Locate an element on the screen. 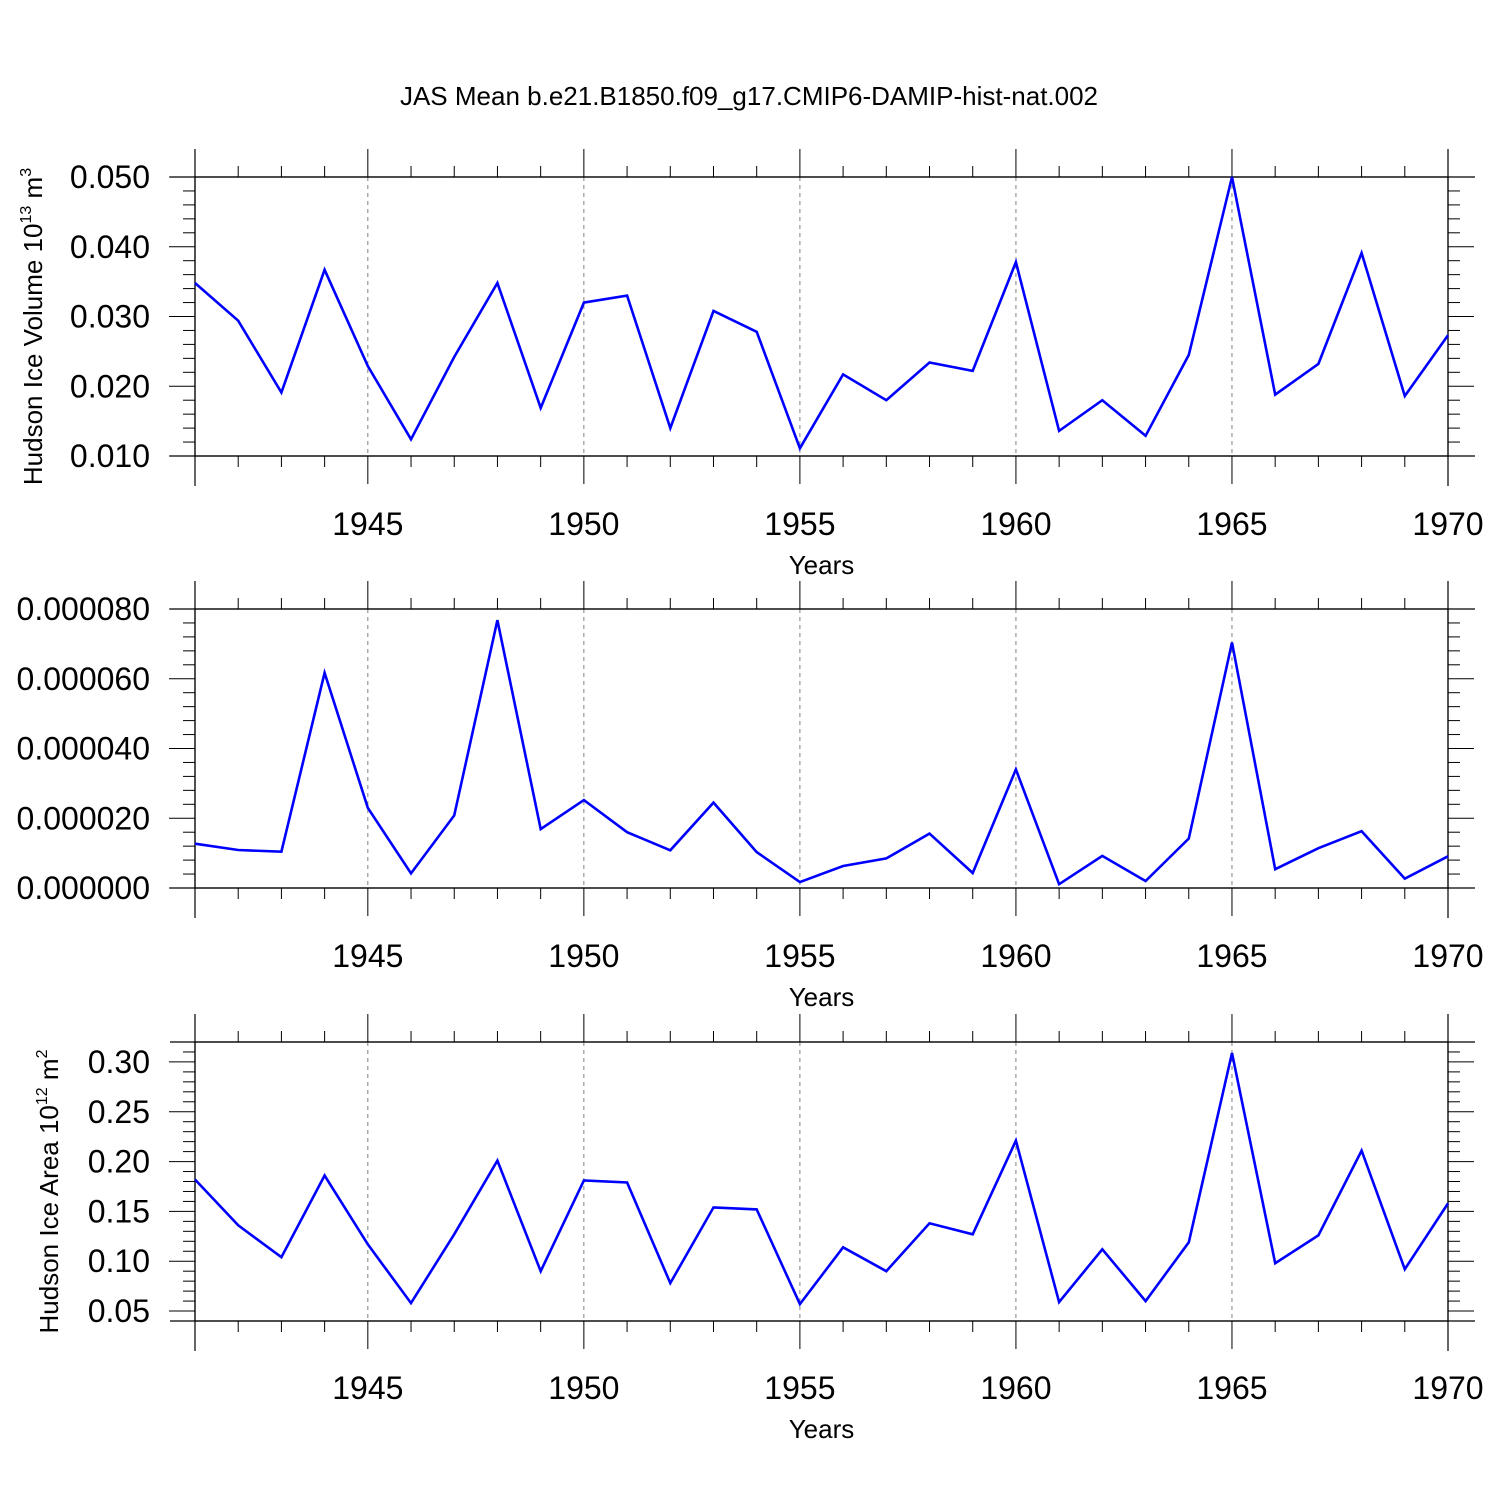 The width and height of the screenshot is (1500, 1500). y-tick-label: 0.050 is located at coordinates (110, 177).